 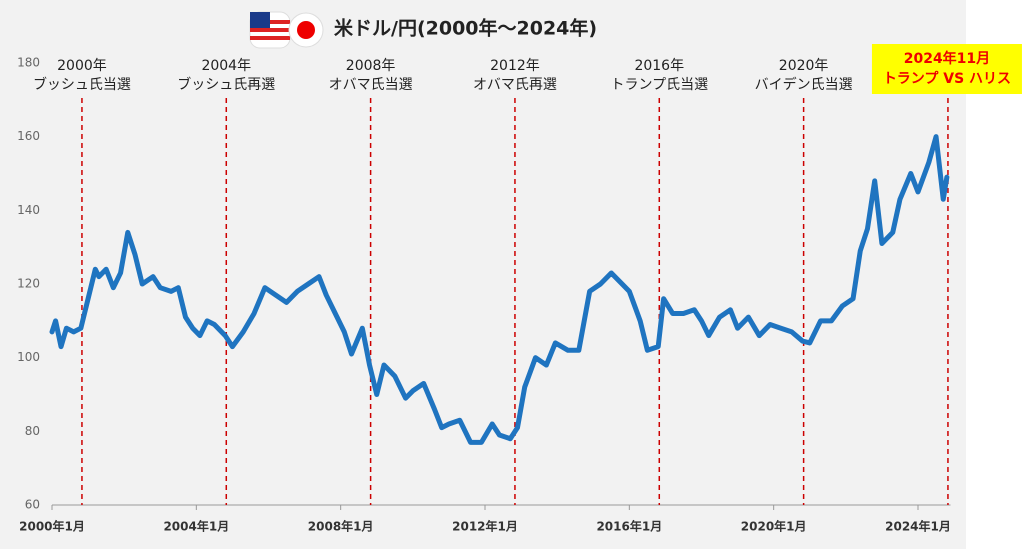 I want to click on y-tick-label: 160, so click(x=28, y=136).